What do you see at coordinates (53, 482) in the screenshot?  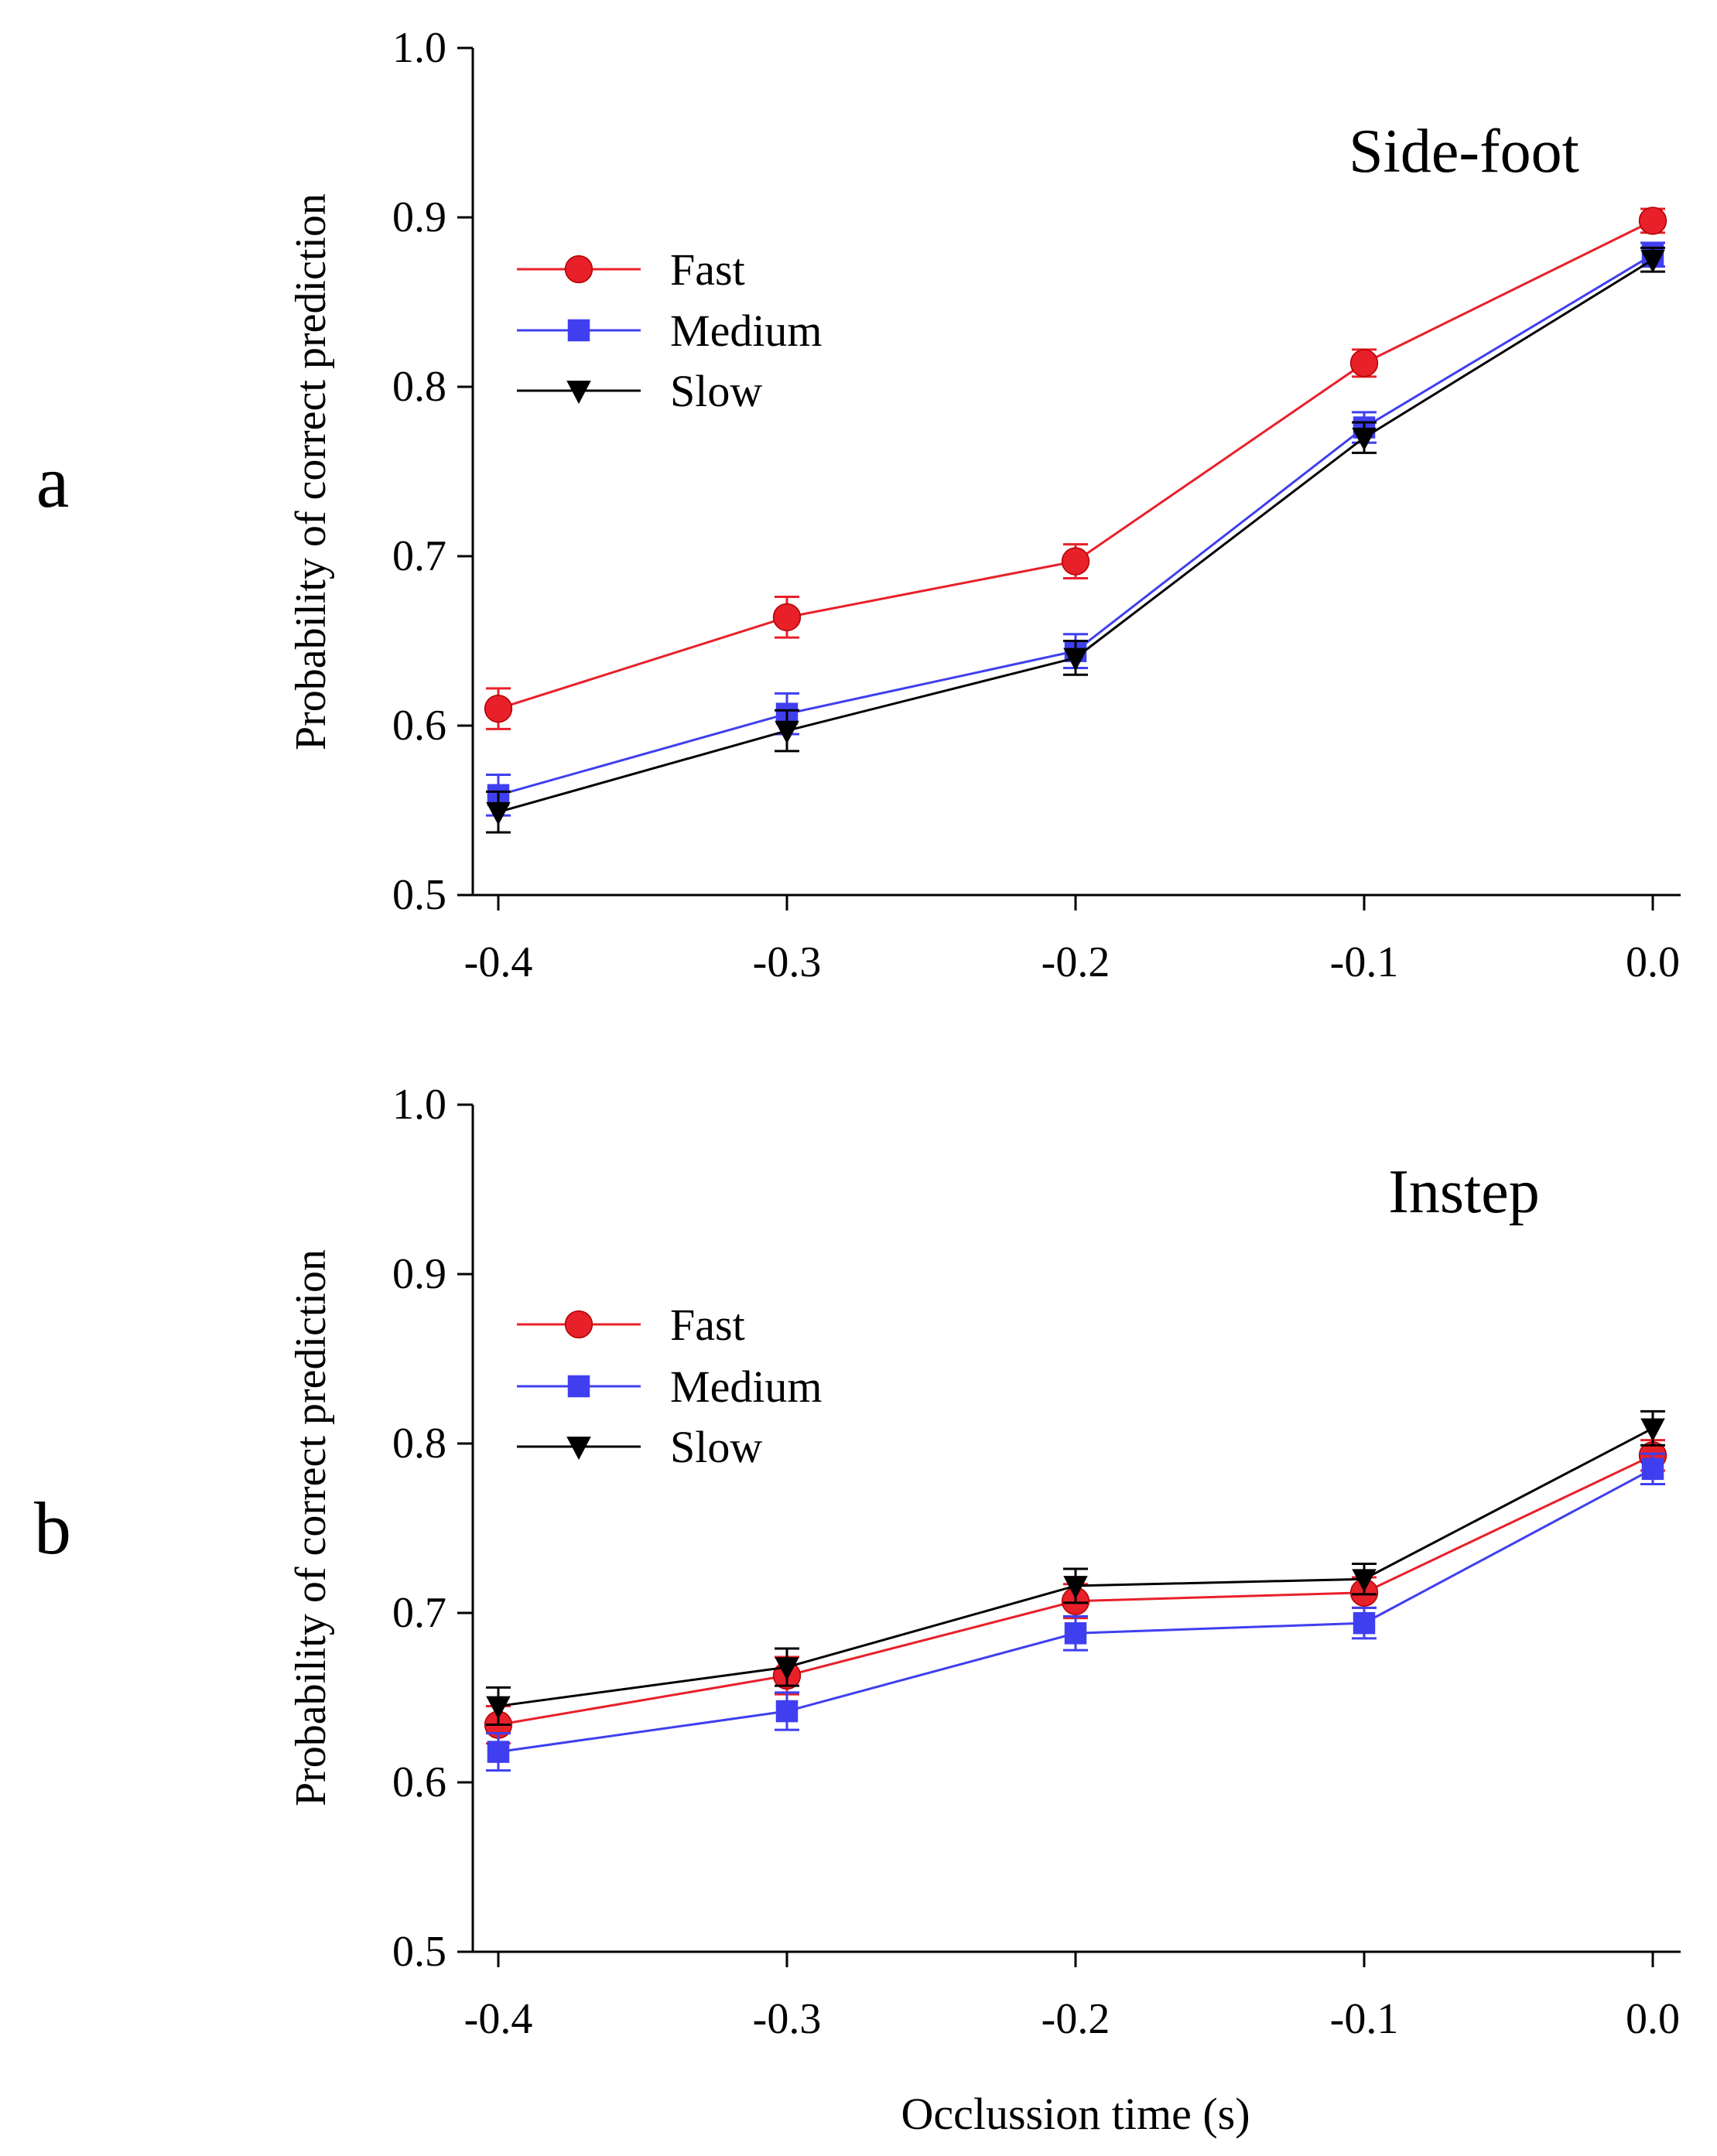 I see `panel-label: a` at bounding box center [53, 482].